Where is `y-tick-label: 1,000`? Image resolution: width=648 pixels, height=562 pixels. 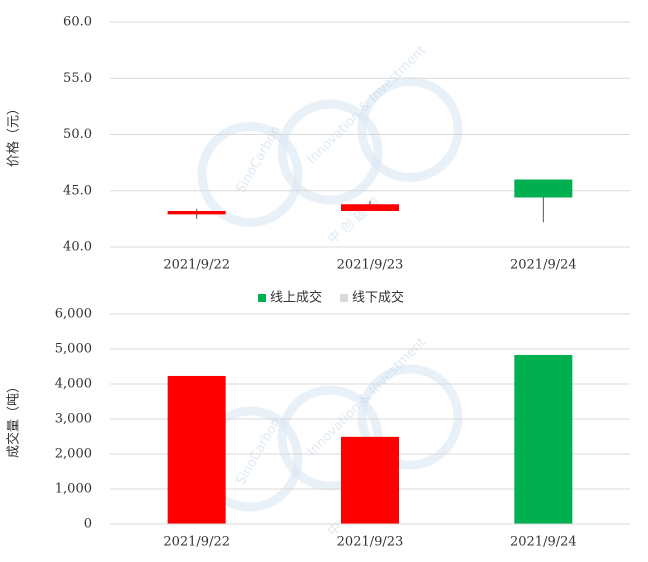 y-tick-label: 1,000 is located at coordinates (73, 489).